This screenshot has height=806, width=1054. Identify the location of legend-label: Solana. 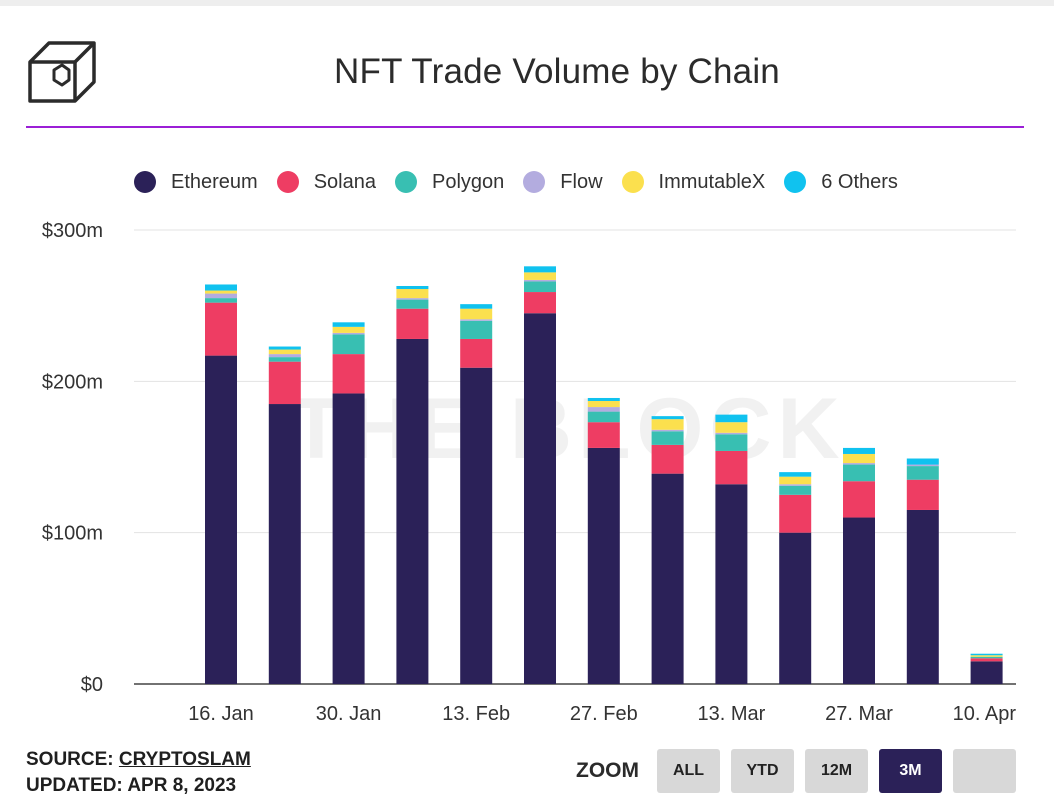
(344, 181).